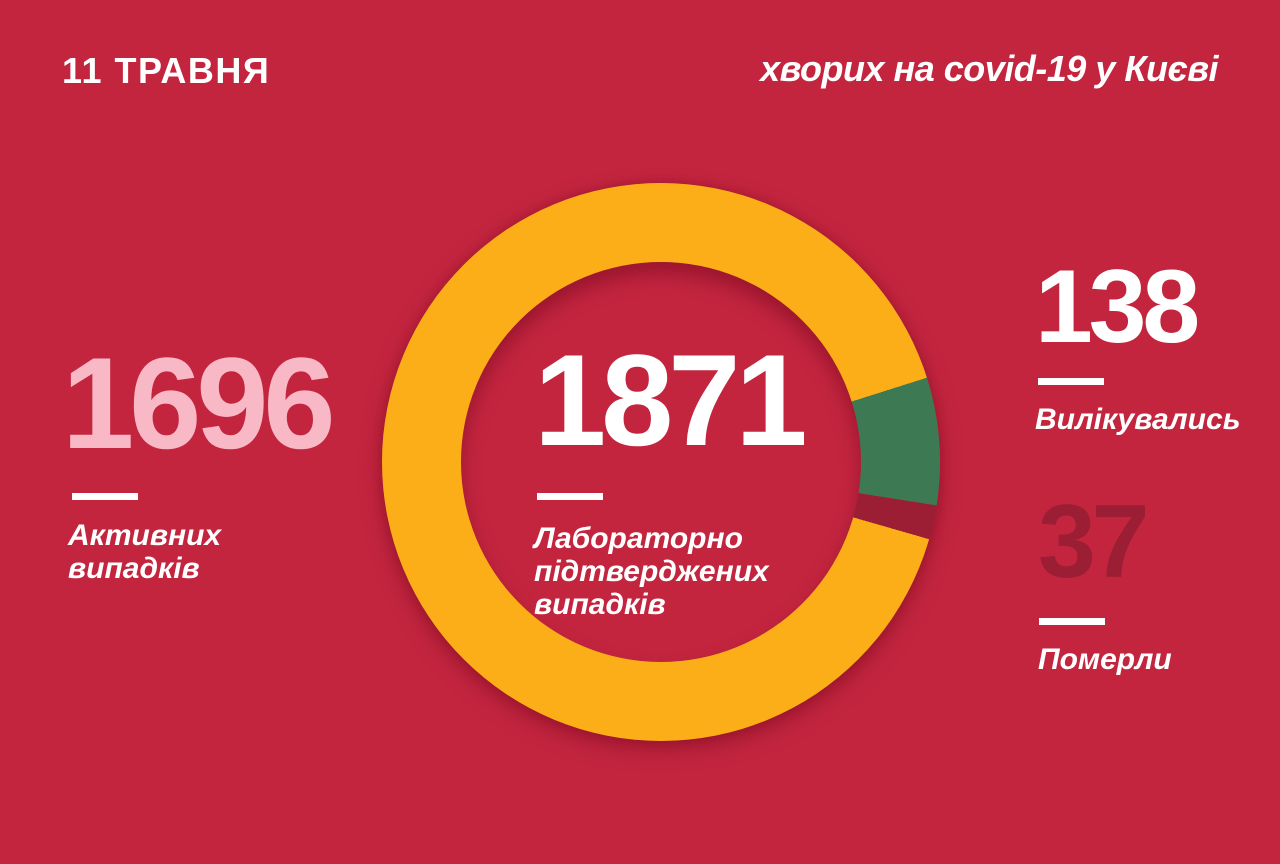  I want to click on active-cases-value: 1696, so click(199, 403).